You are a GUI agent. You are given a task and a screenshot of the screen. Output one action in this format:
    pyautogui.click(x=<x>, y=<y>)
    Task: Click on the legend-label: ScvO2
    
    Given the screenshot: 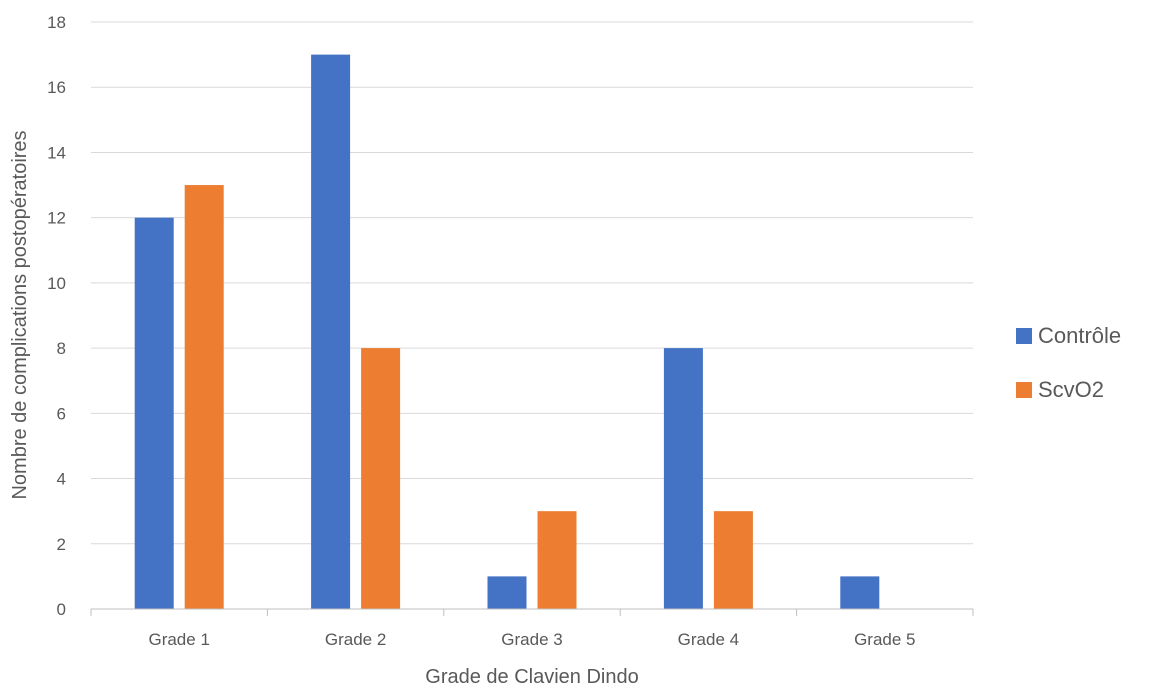 What is the action you would take?
    pyautogui.click(x=1071, y=389)
    